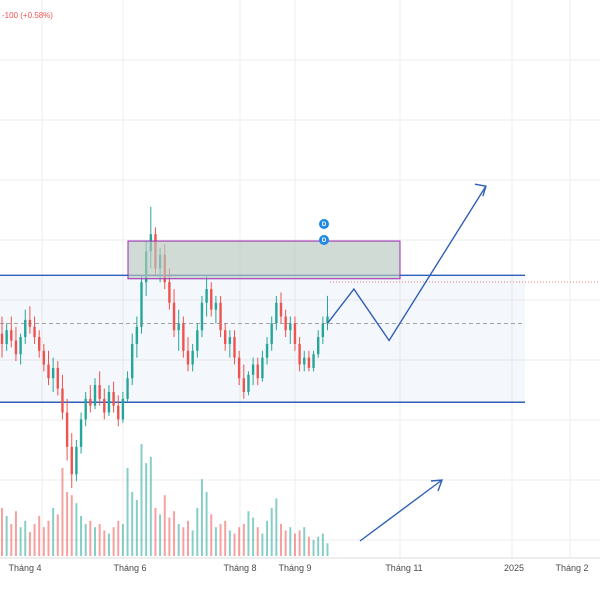 This screenshot has width=600, height=600. What do you see at coordinates (514, 568) in the screenshot?
I see `x-tick-label: 2025` at bounding box center [514, 568].